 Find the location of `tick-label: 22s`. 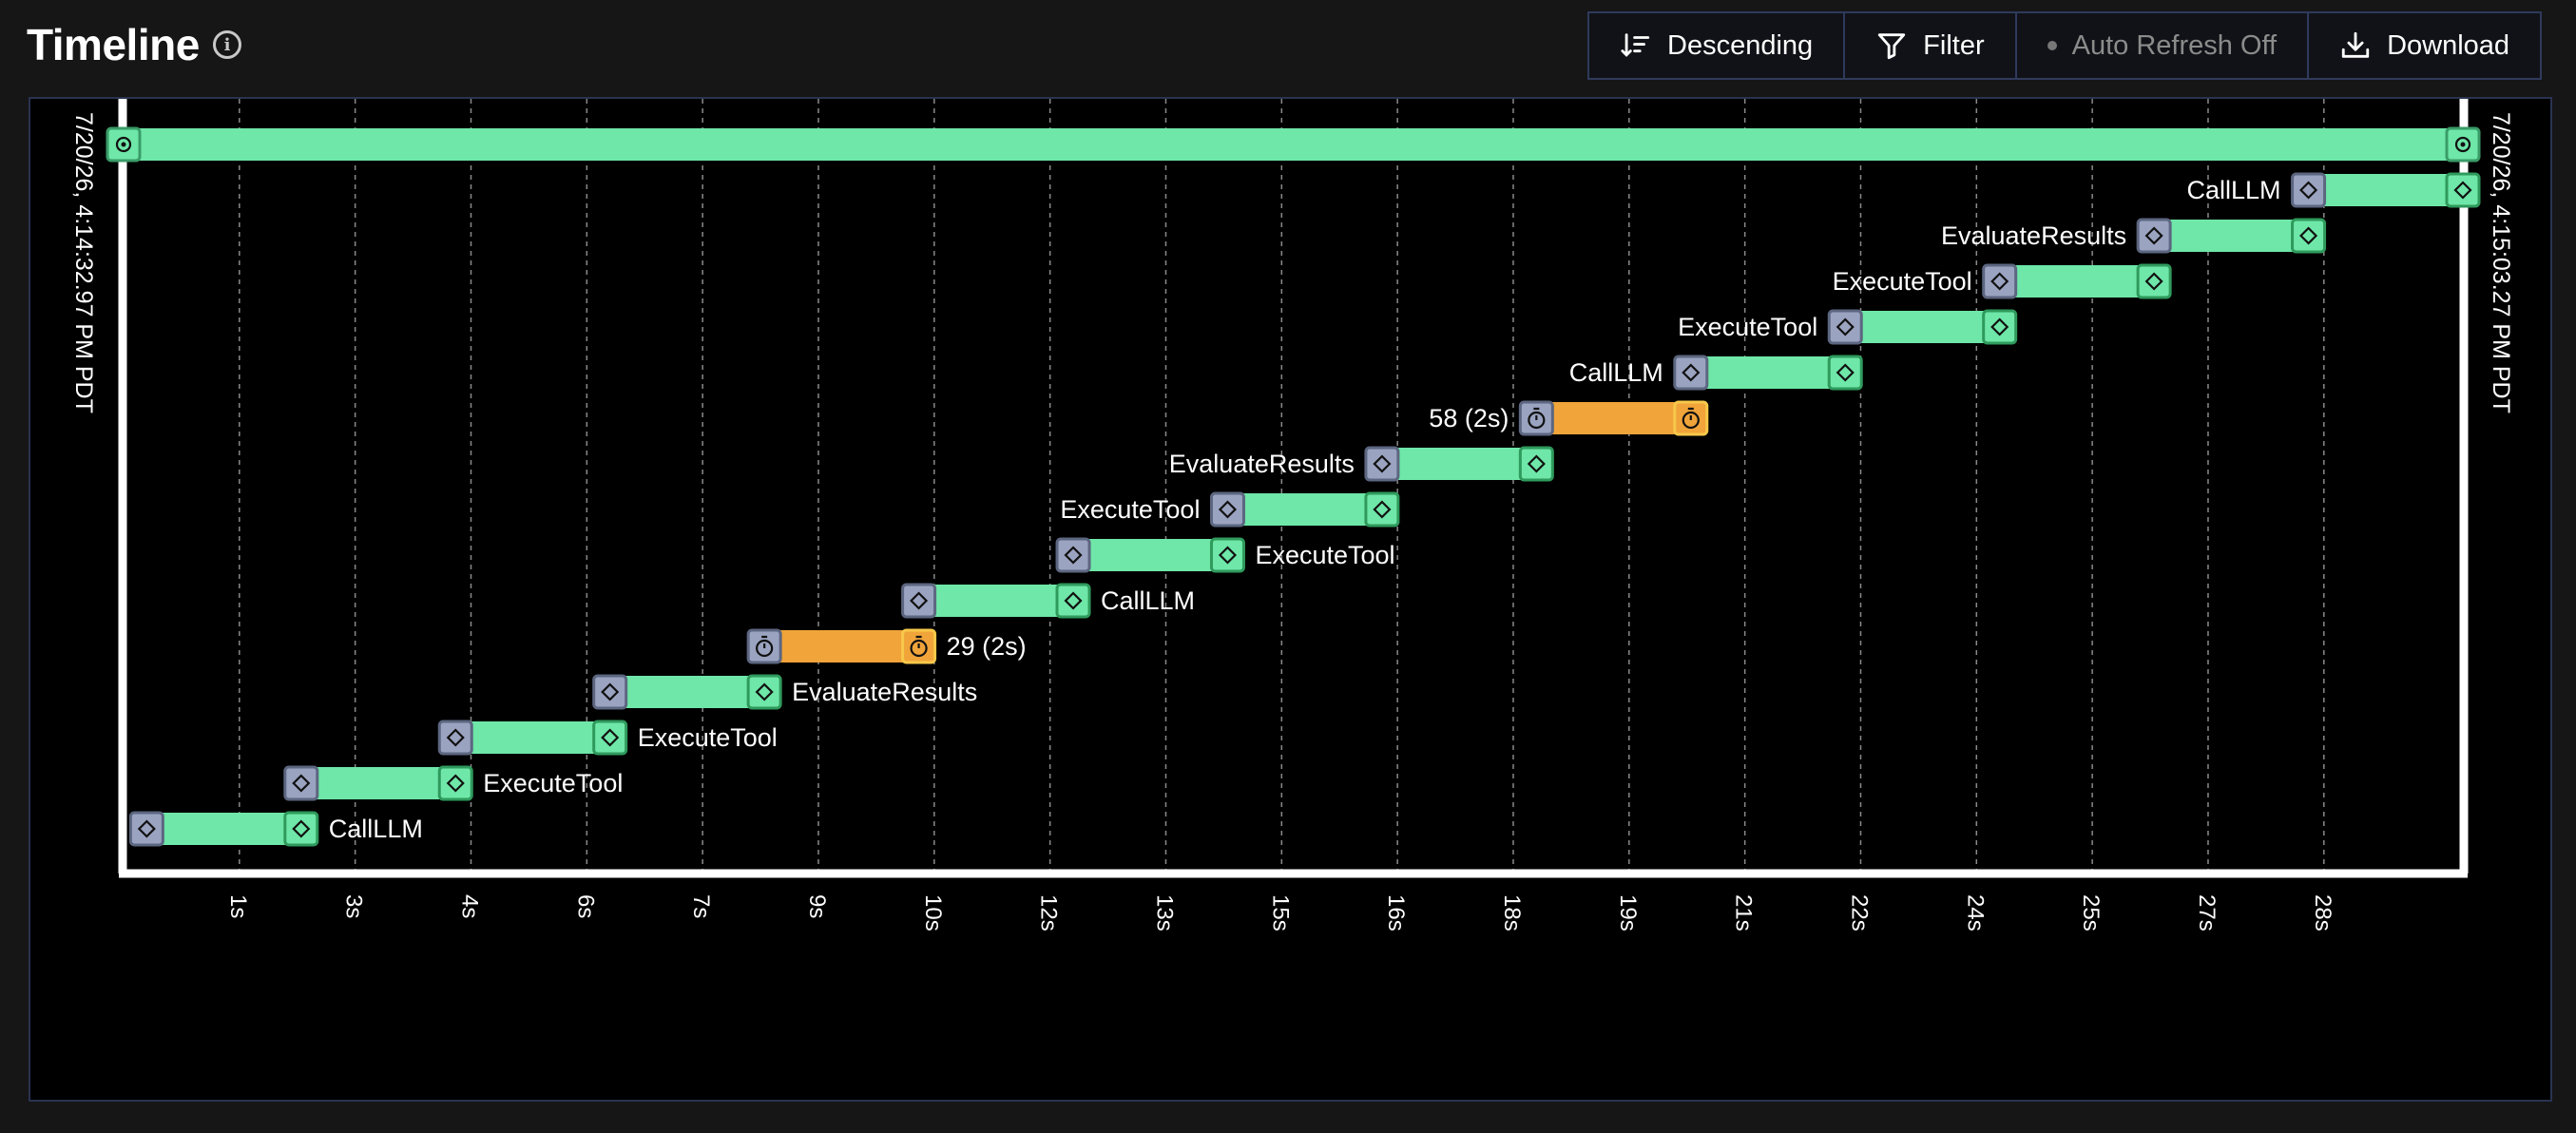

tick-label: 22s is located at coordinates (1859, 912).